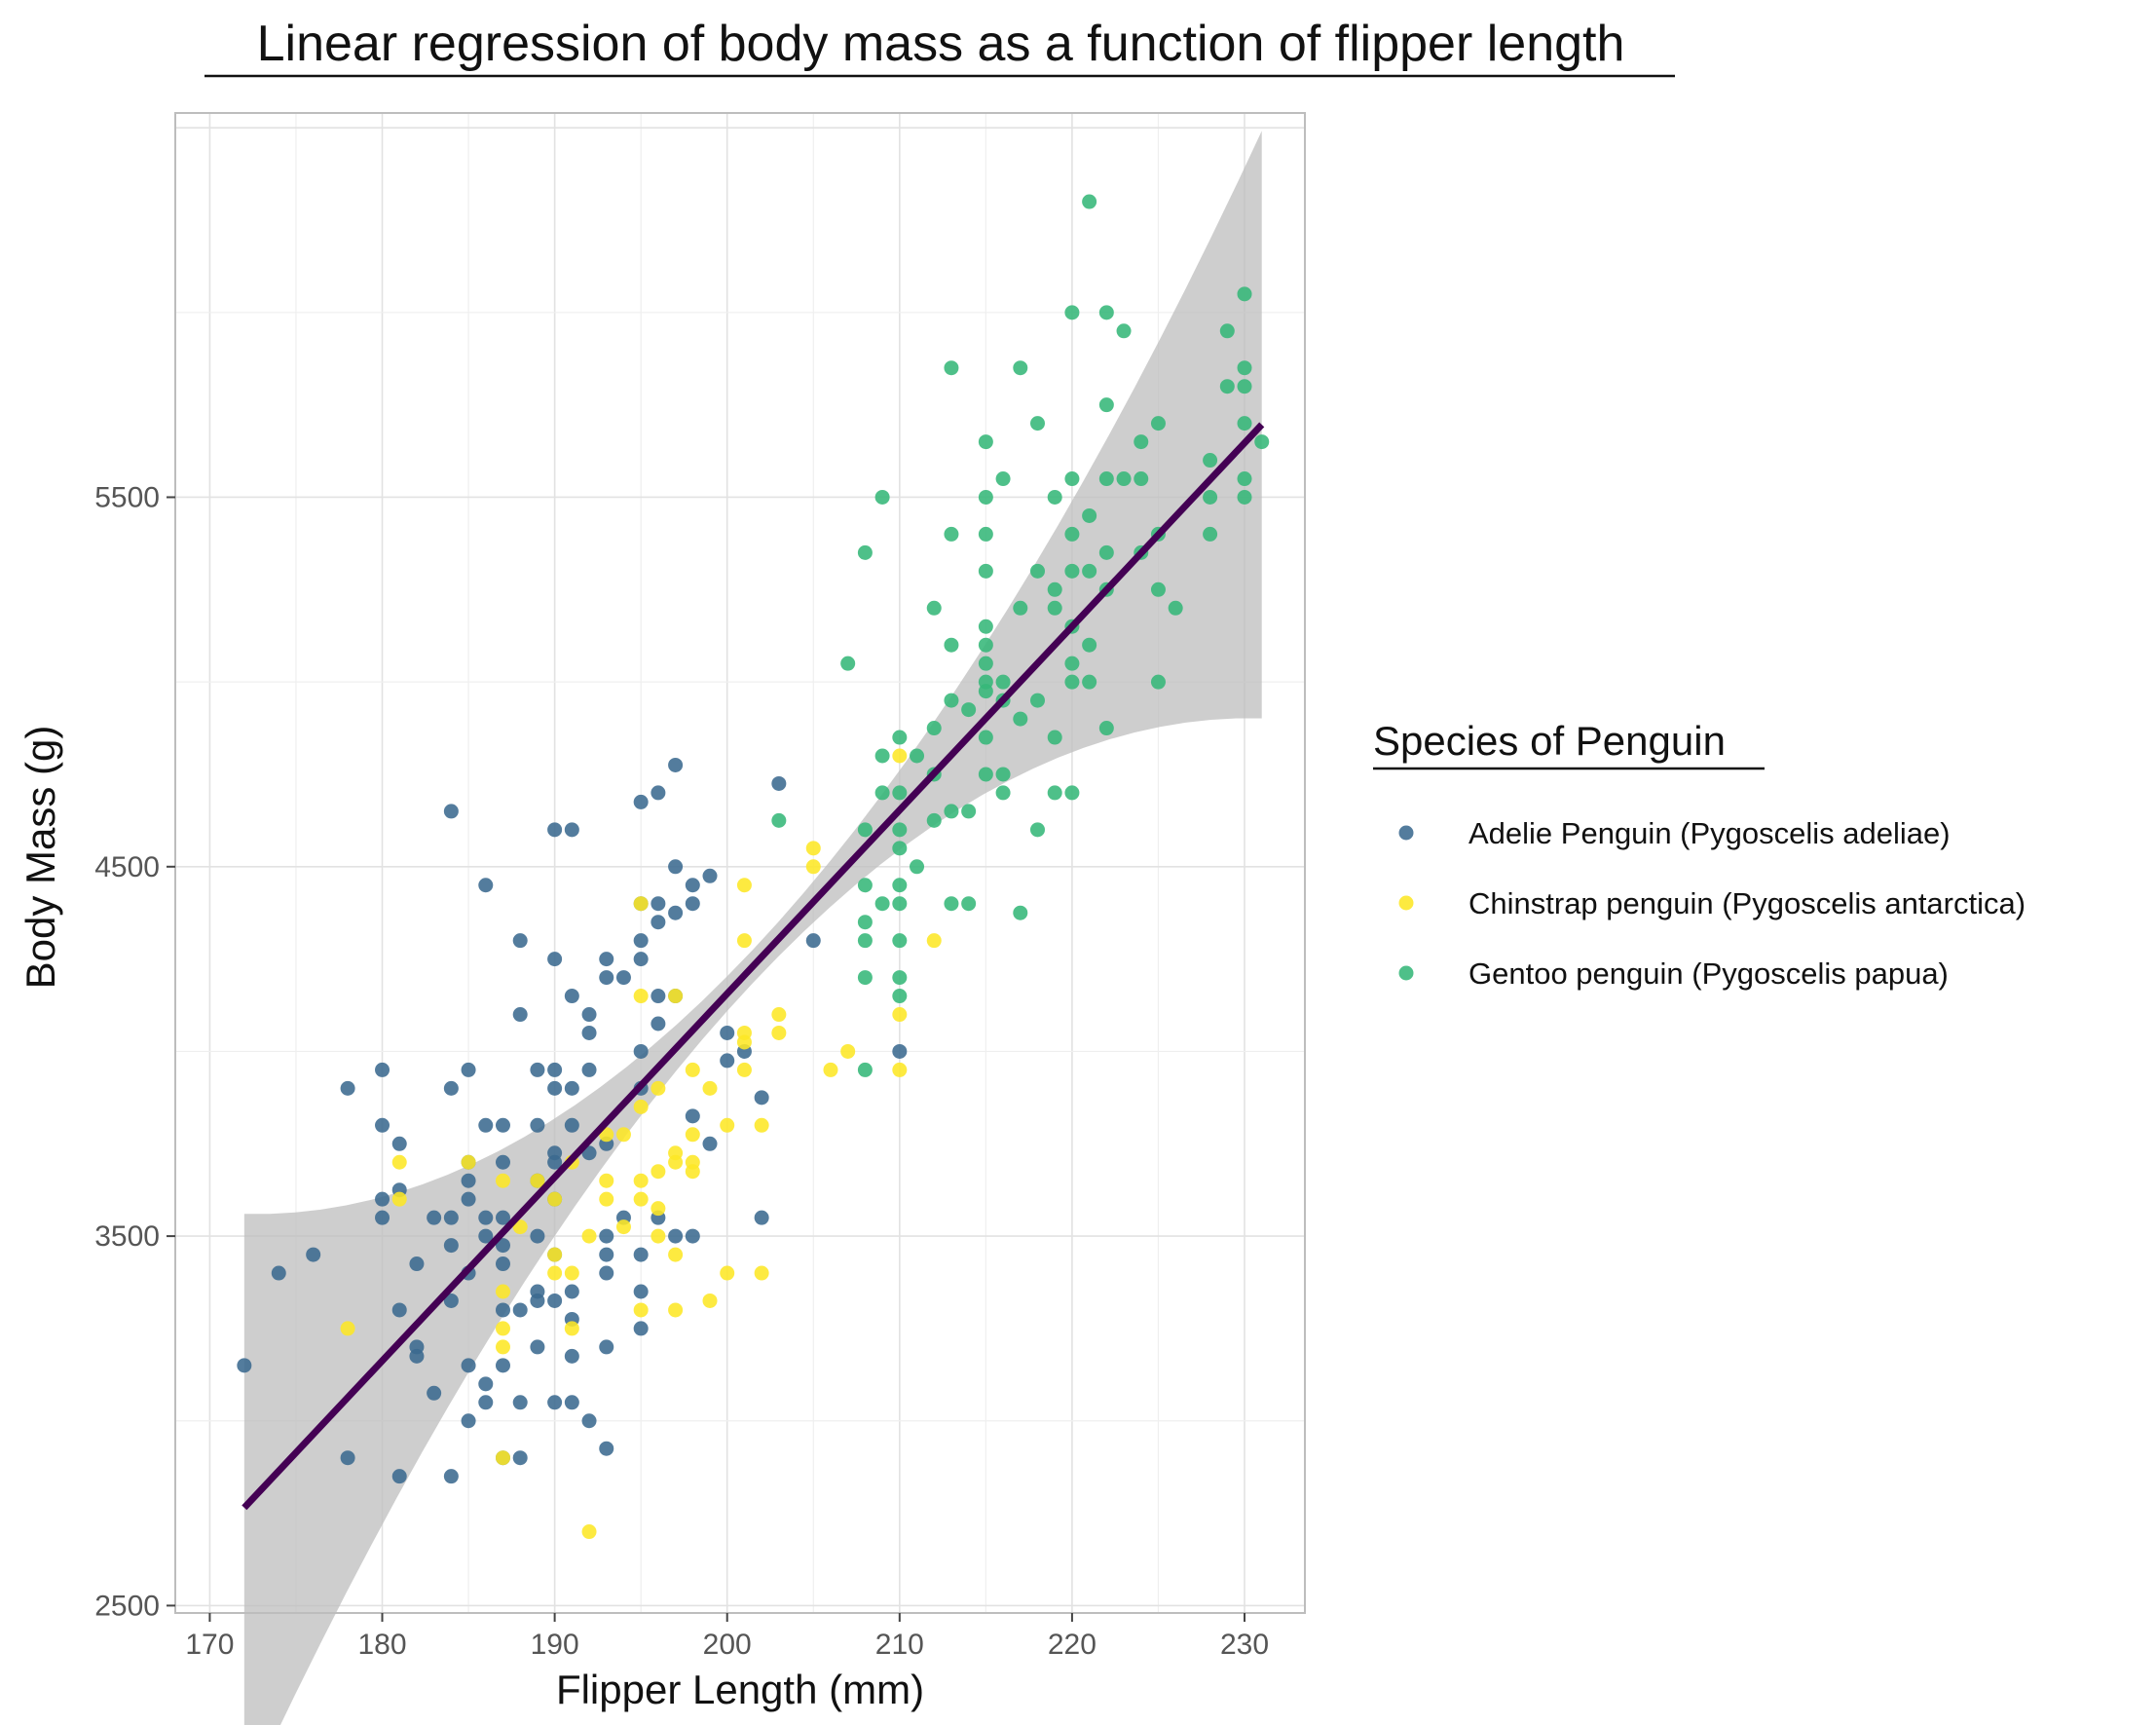 This screenshot has height=1725, width=2156. Describe the element at coordinates (127, 1606) in the screenshot. I see `y-tick-label: 2500` at that location.